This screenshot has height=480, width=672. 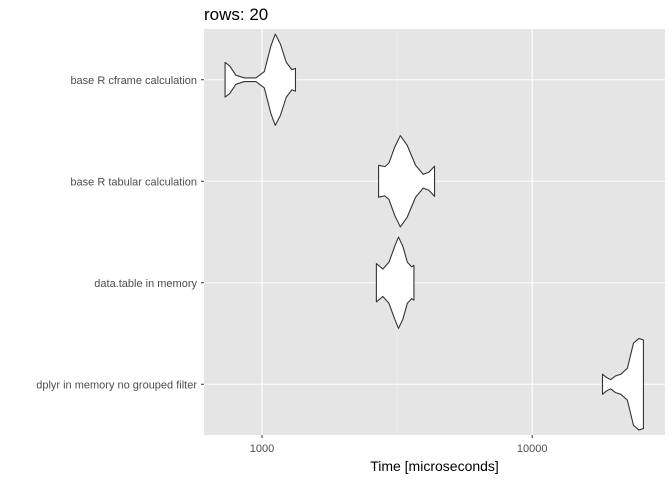 I want to click on chart-title: rows: 20, so click(x=236, y=14).